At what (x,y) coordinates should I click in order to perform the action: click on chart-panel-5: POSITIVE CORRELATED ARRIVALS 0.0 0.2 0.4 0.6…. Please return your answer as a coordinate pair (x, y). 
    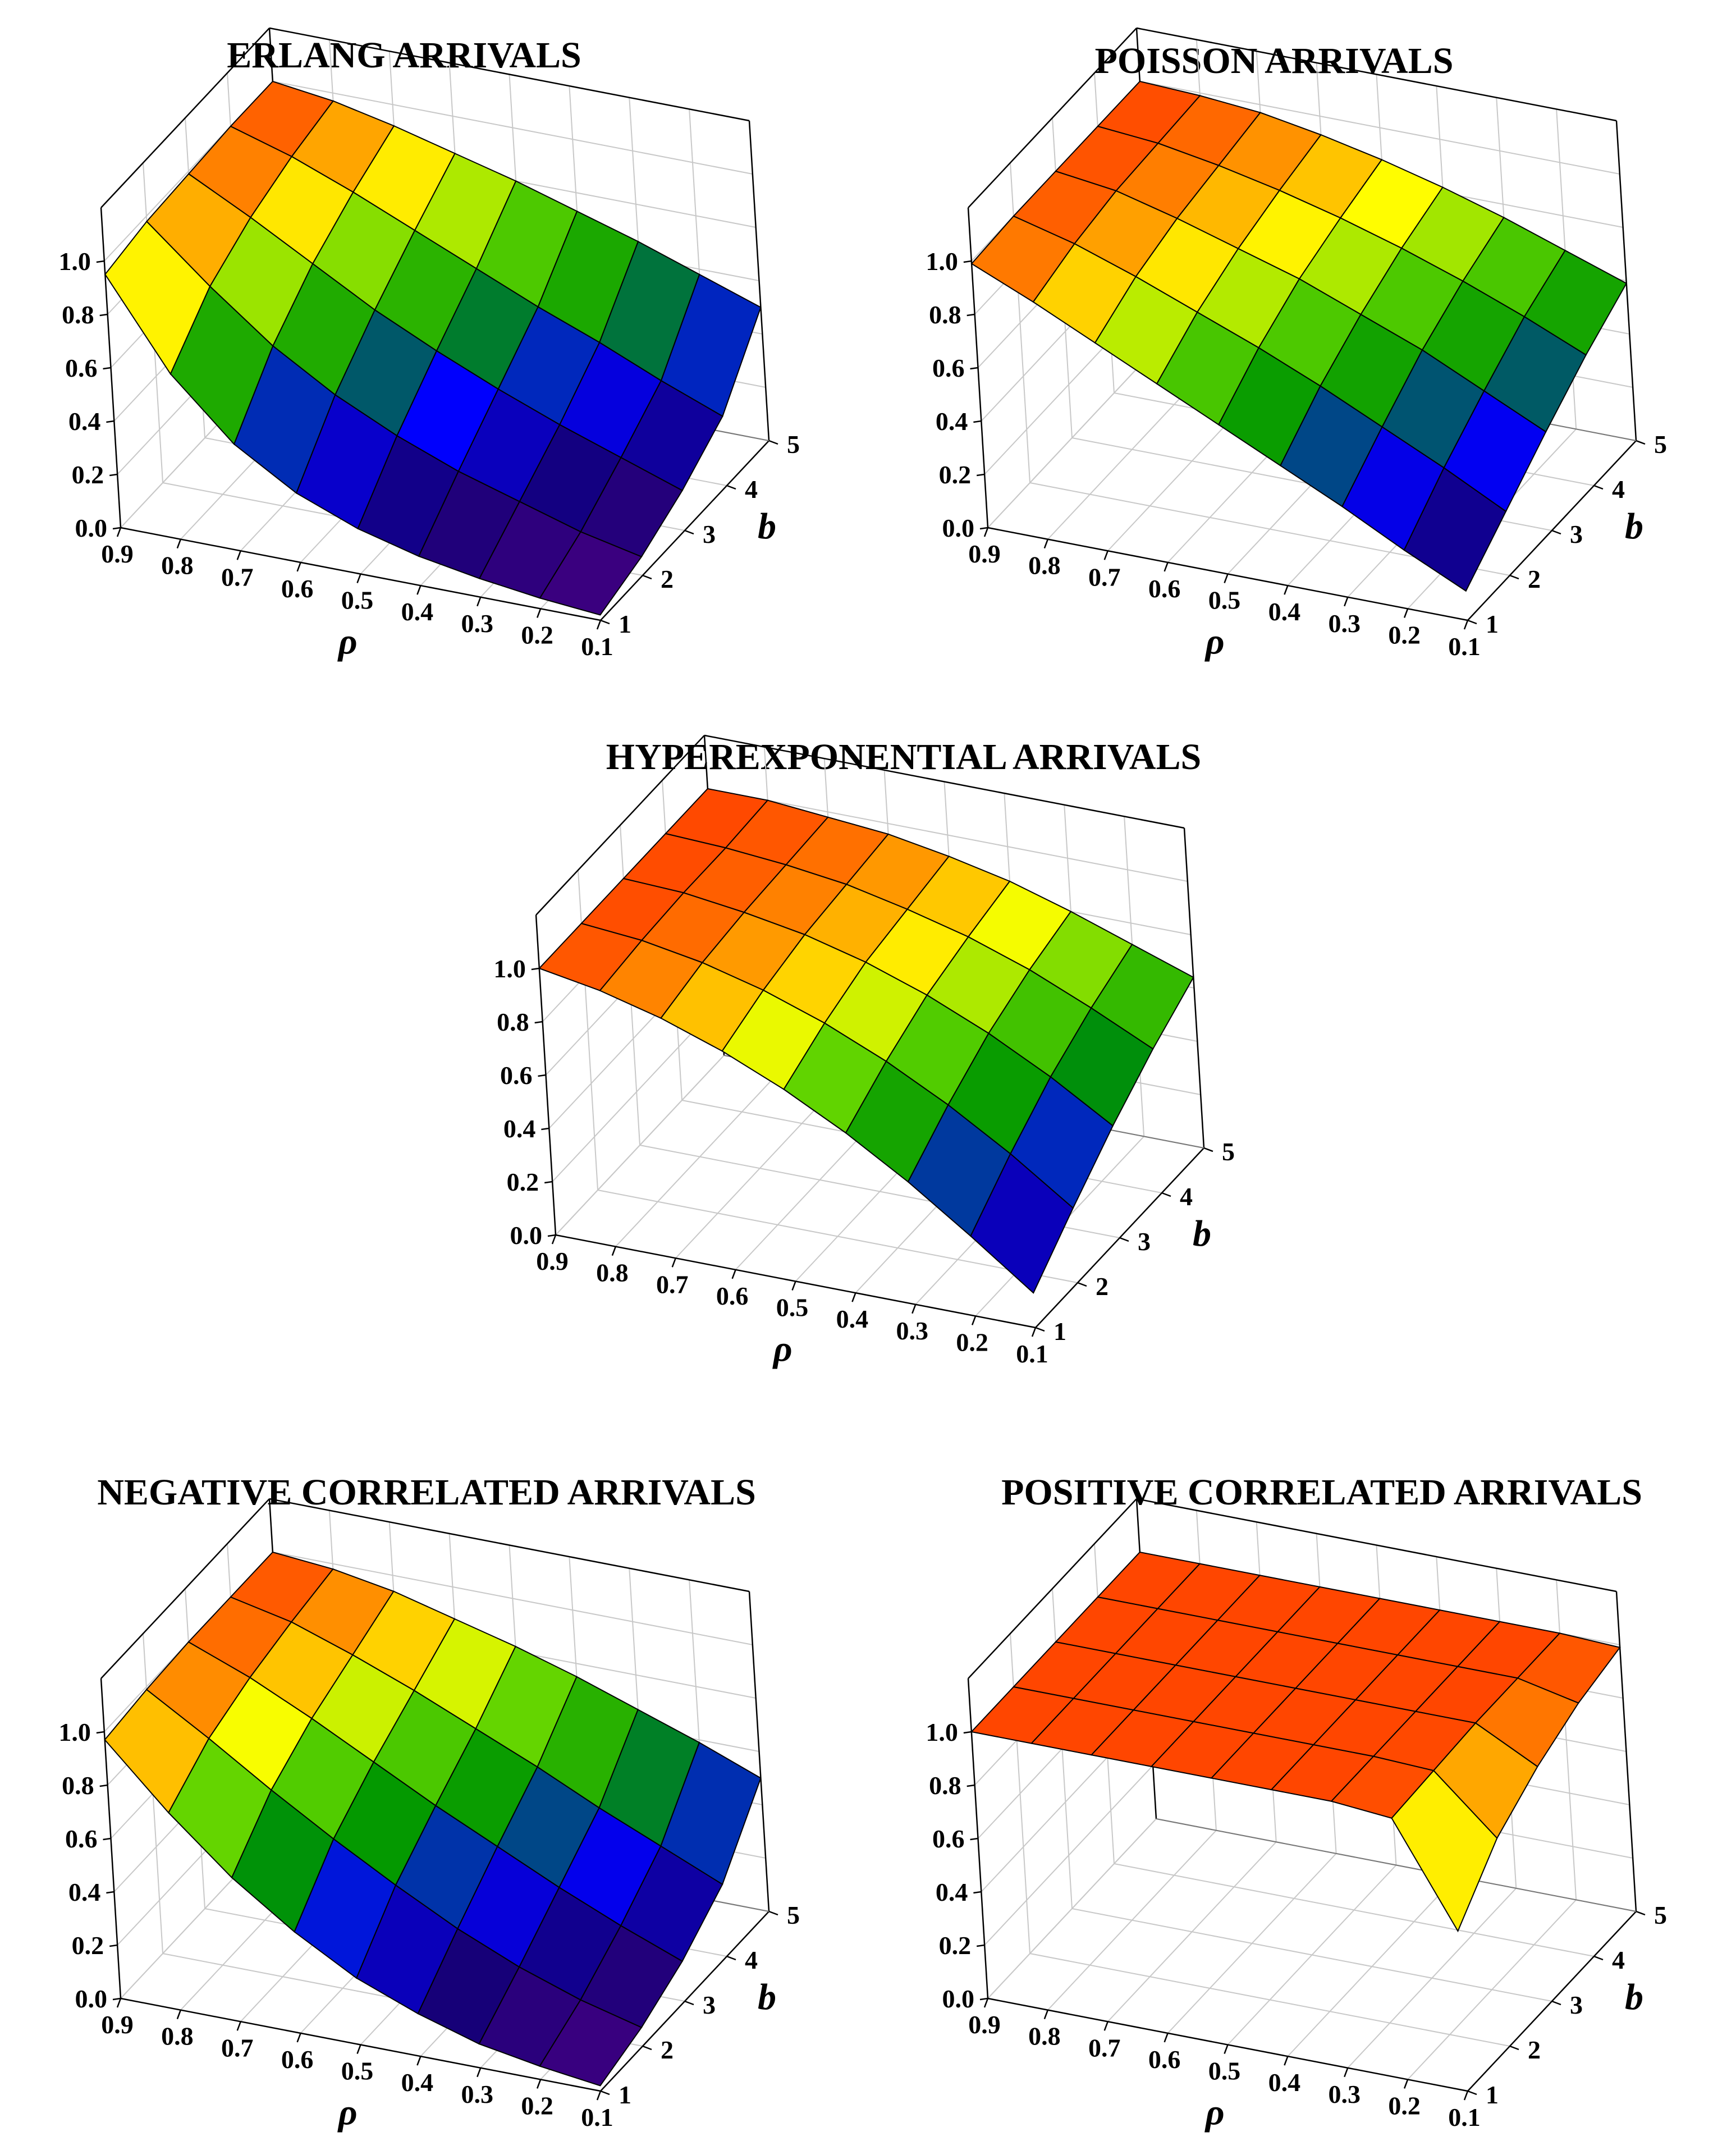
    Looking at the image, I should click on (1296, 1803).